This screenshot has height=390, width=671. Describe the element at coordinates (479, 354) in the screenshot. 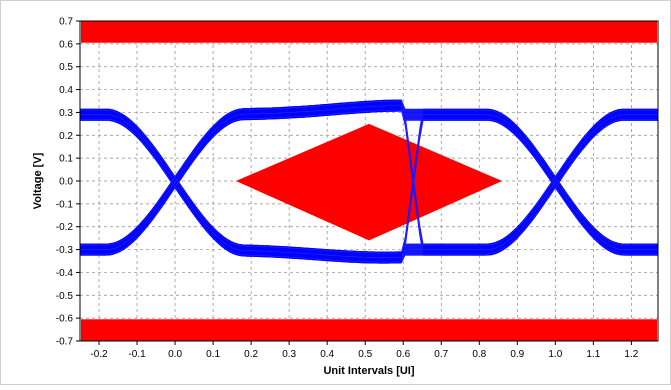

I see `x-tick-label: 0.8` at that location.